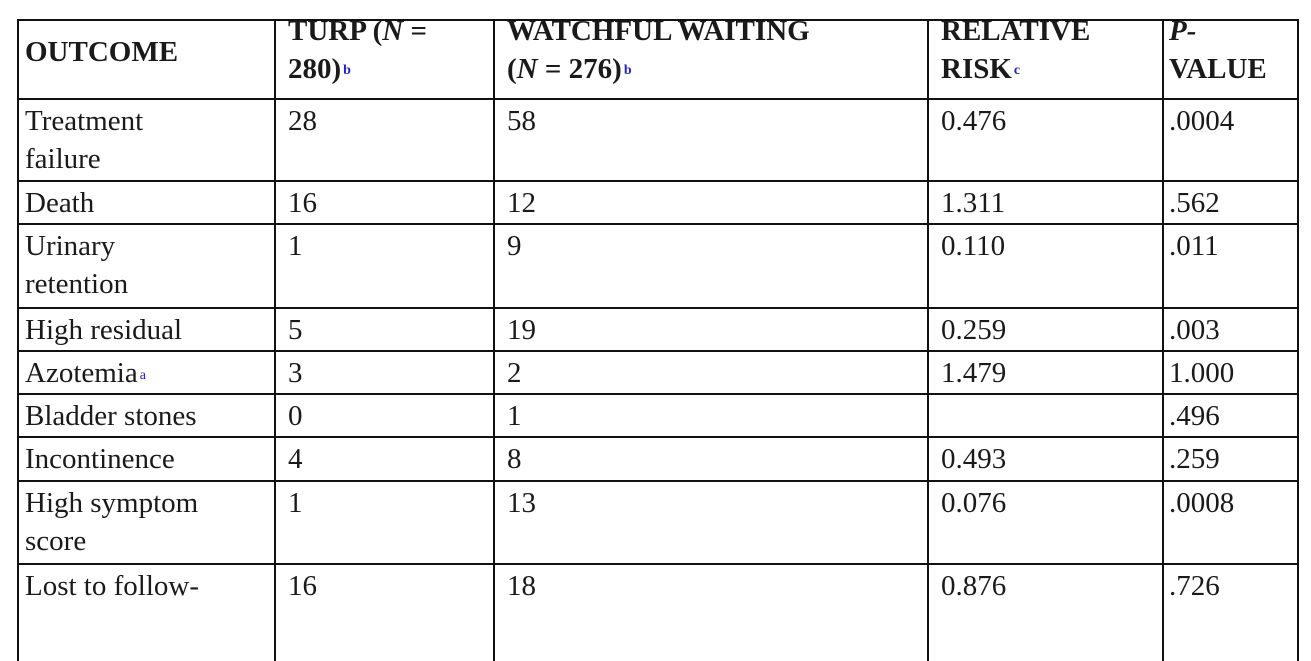 The image size is (1311, 661). Describe the element at coordinates (295, 459) in the screenshot. I see `cell-turp: 4` at that location.